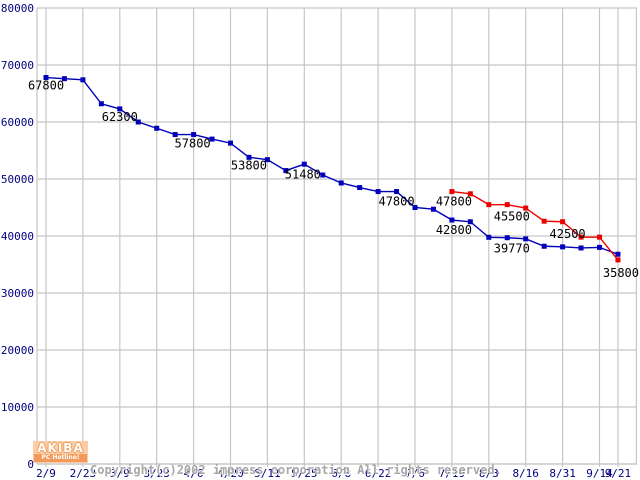 The width and height of the screenshot is (640, 480). What do you see at coordinates (415, 473) in the screenshot?
I see `x-axis-label: 7/6` at bounding box center [415, 473].